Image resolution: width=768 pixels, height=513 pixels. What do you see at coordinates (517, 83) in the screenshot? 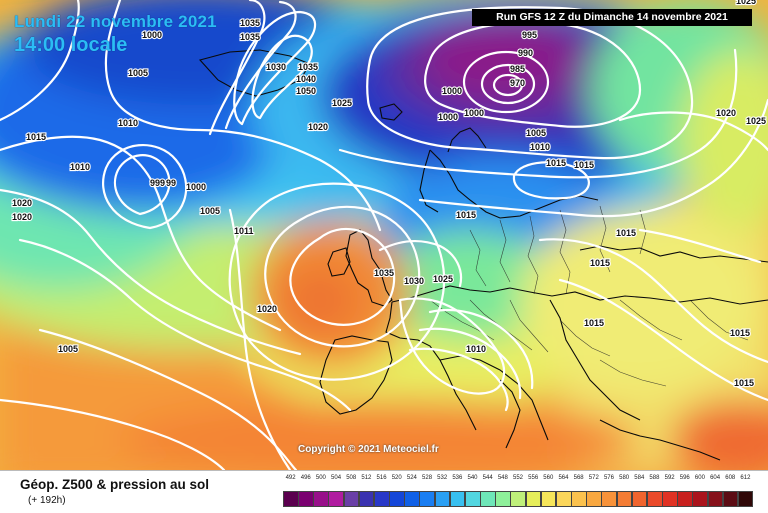
I see `pressure-label: 970` at bounding box center [517, 83].